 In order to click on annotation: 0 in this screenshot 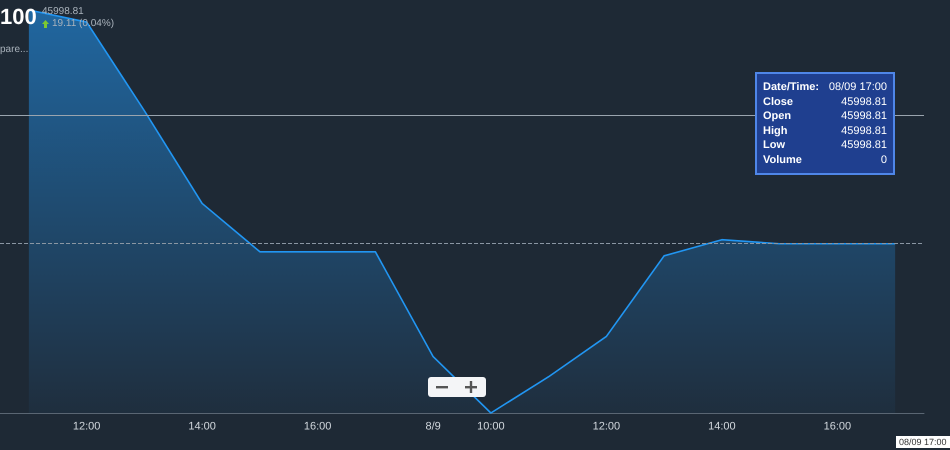, I will do `click(883, 159)`.